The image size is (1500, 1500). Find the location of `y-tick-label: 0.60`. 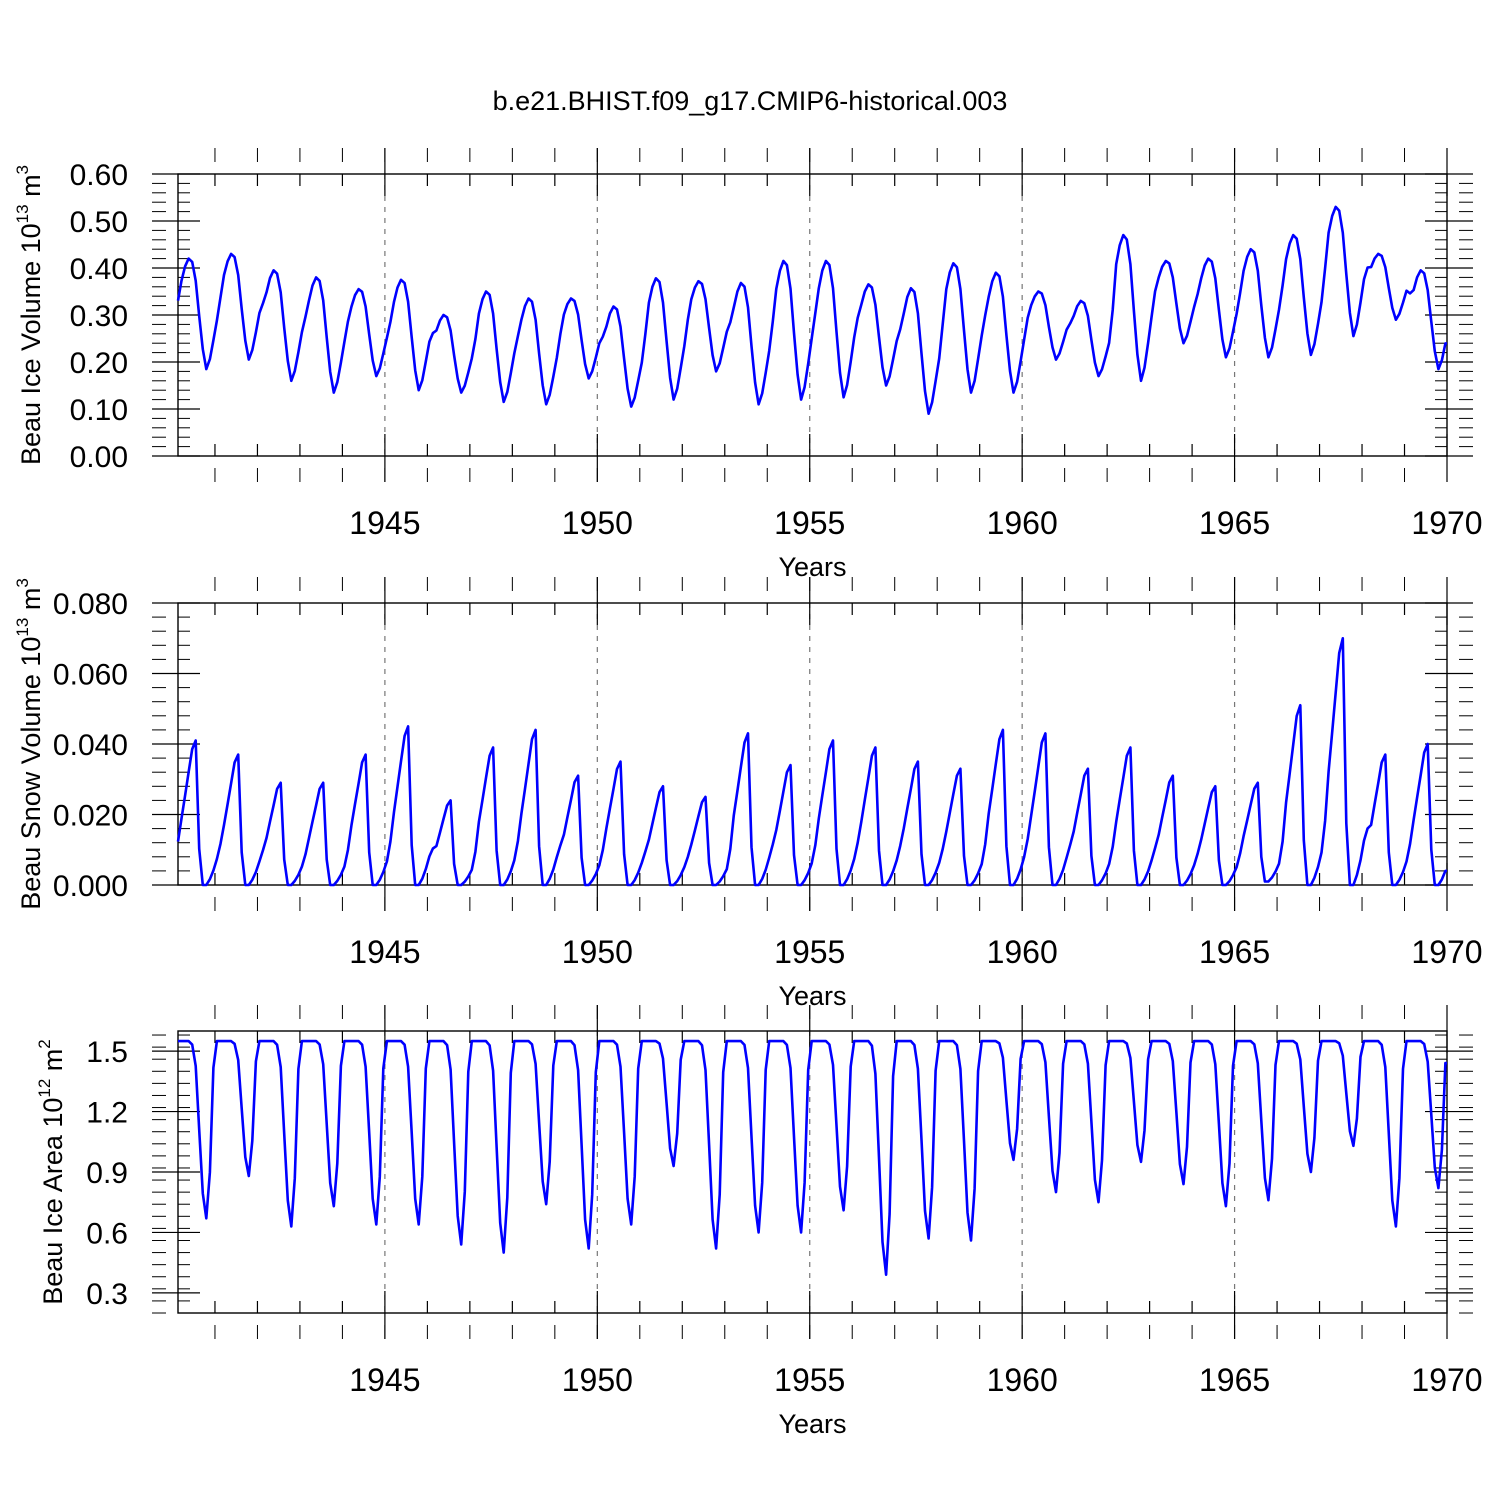

y-tick-label: 0.60 is located at coordinates (99, 175).